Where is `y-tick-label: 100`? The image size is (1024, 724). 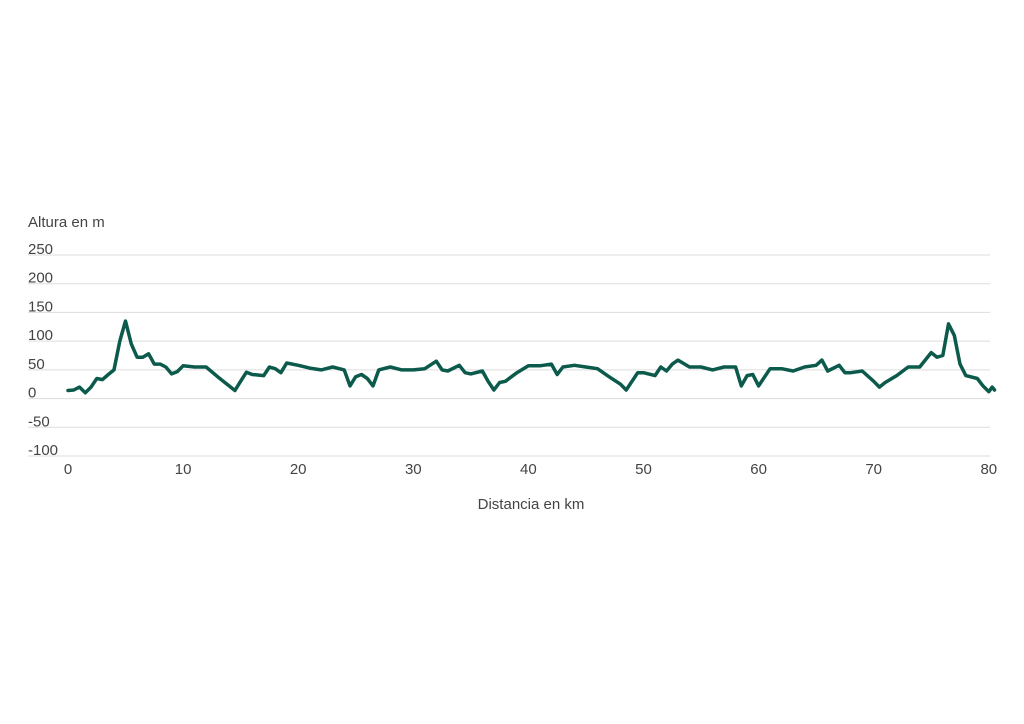 y-tick-label: 100 is located at coordinates (40, 335).